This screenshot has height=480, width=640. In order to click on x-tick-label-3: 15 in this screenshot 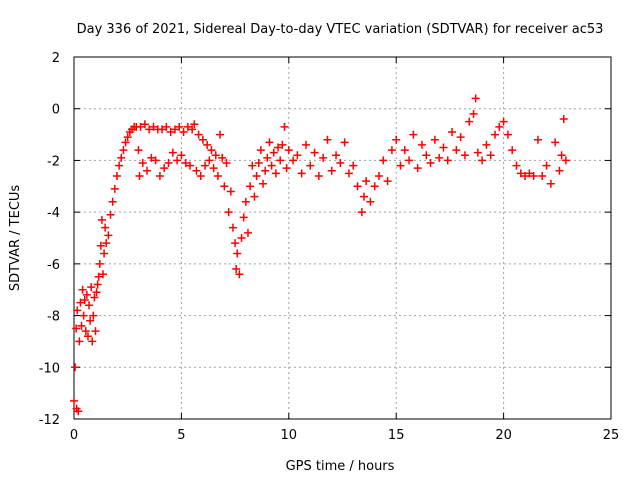, I will do `click(396, 435)`.